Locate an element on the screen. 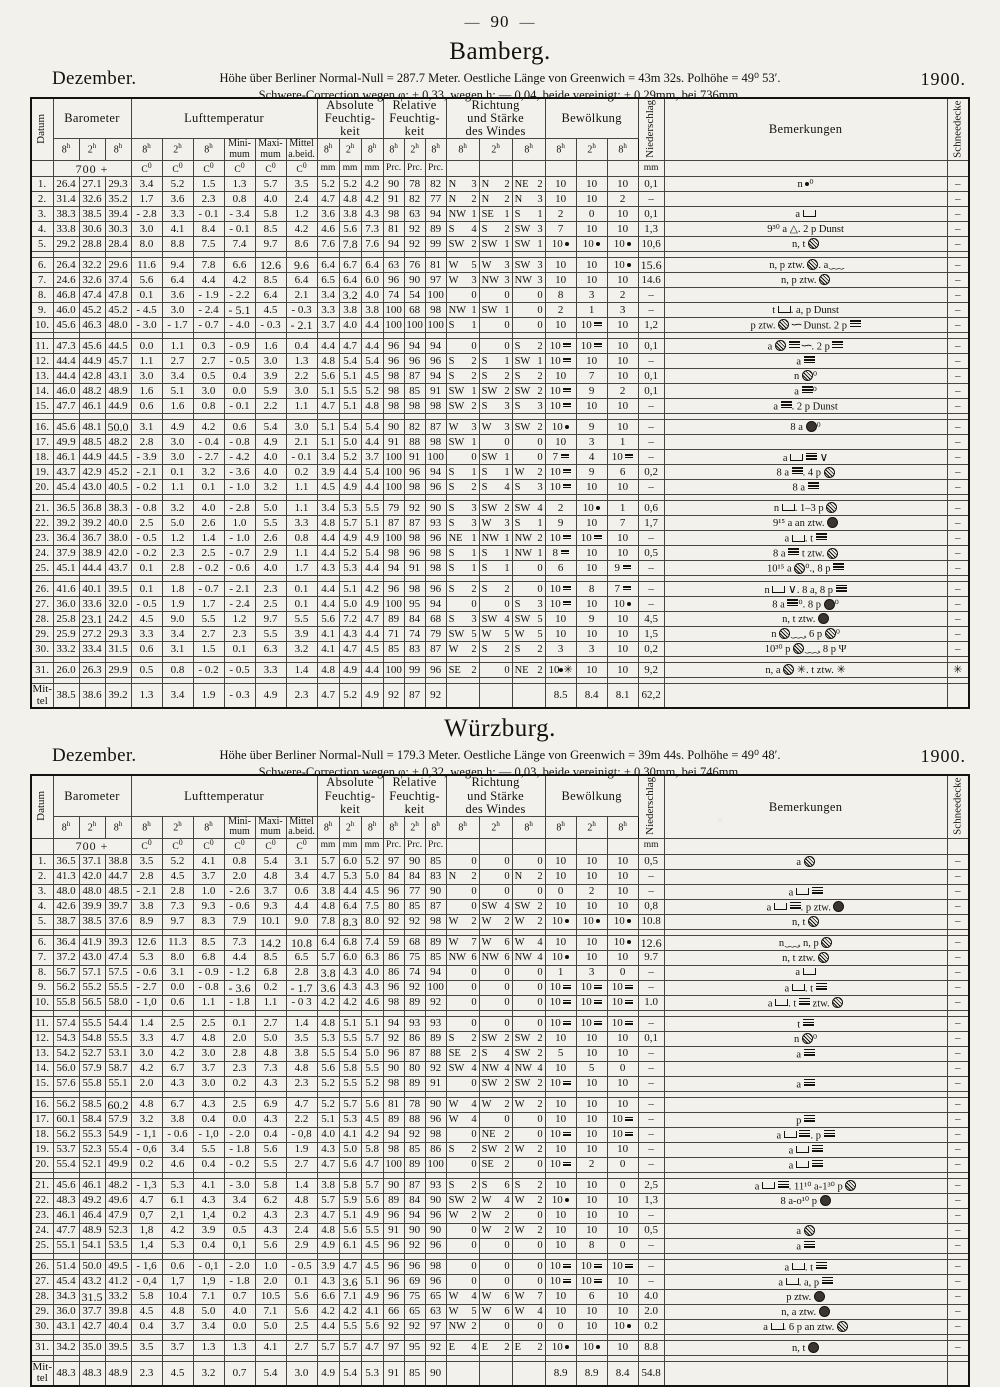  cell-wind-1: SE 1 is located at coordinates (495, 214).